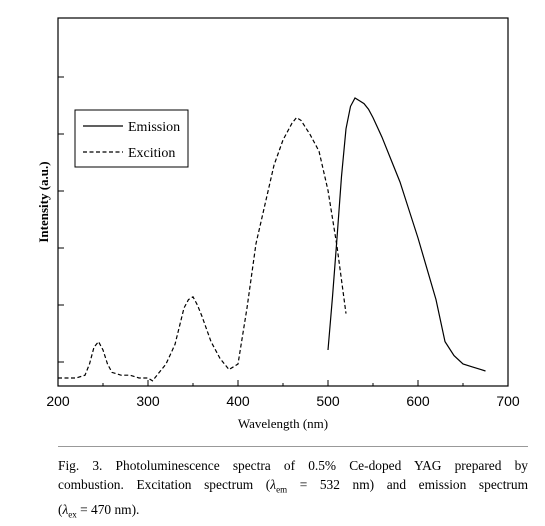  I want to click on legend: Emission Excition, so click(131, 138).